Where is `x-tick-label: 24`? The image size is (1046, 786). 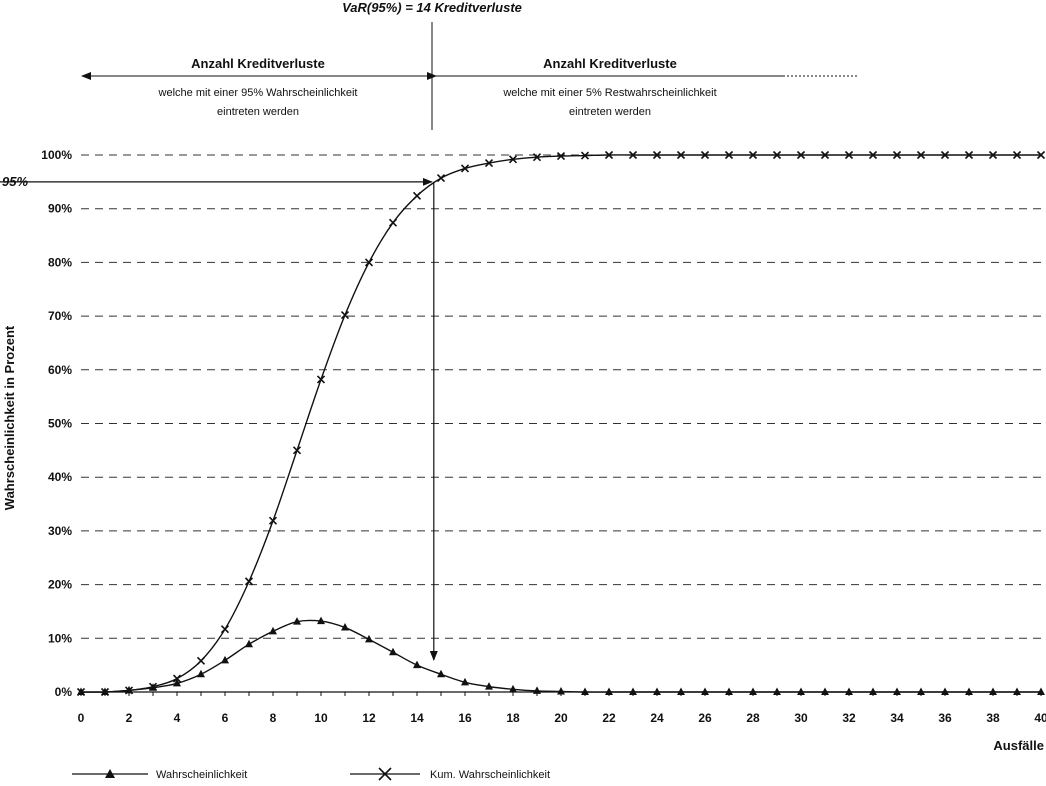
x-tick-label: 24 is located at coordinates (657, 718).